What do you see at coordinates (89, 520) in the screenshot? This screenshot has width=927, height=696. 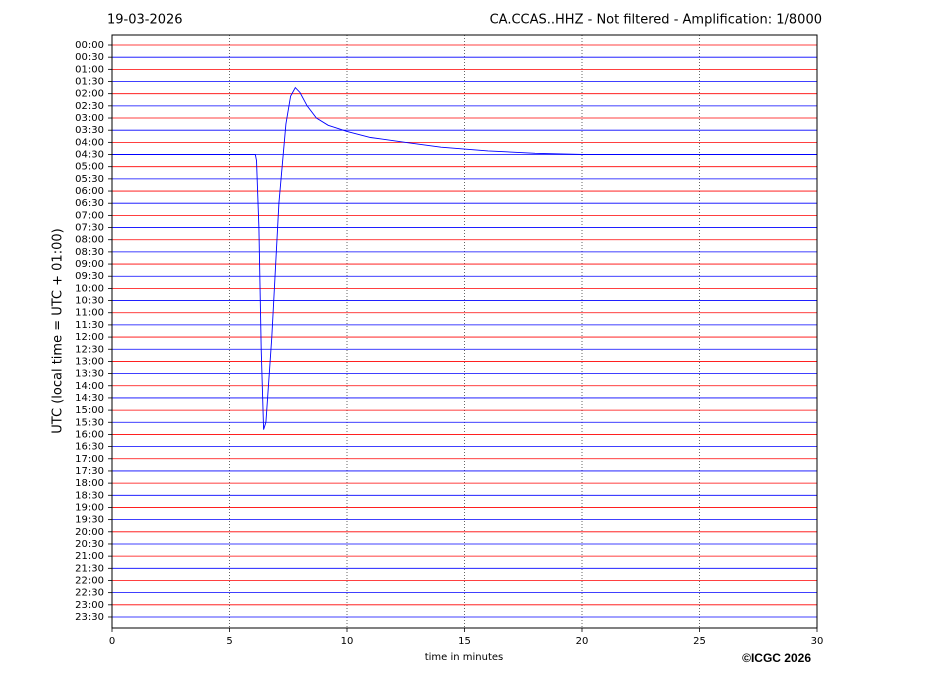 I see `y-tick-label: 19:30` at bounding box center [89, 520].